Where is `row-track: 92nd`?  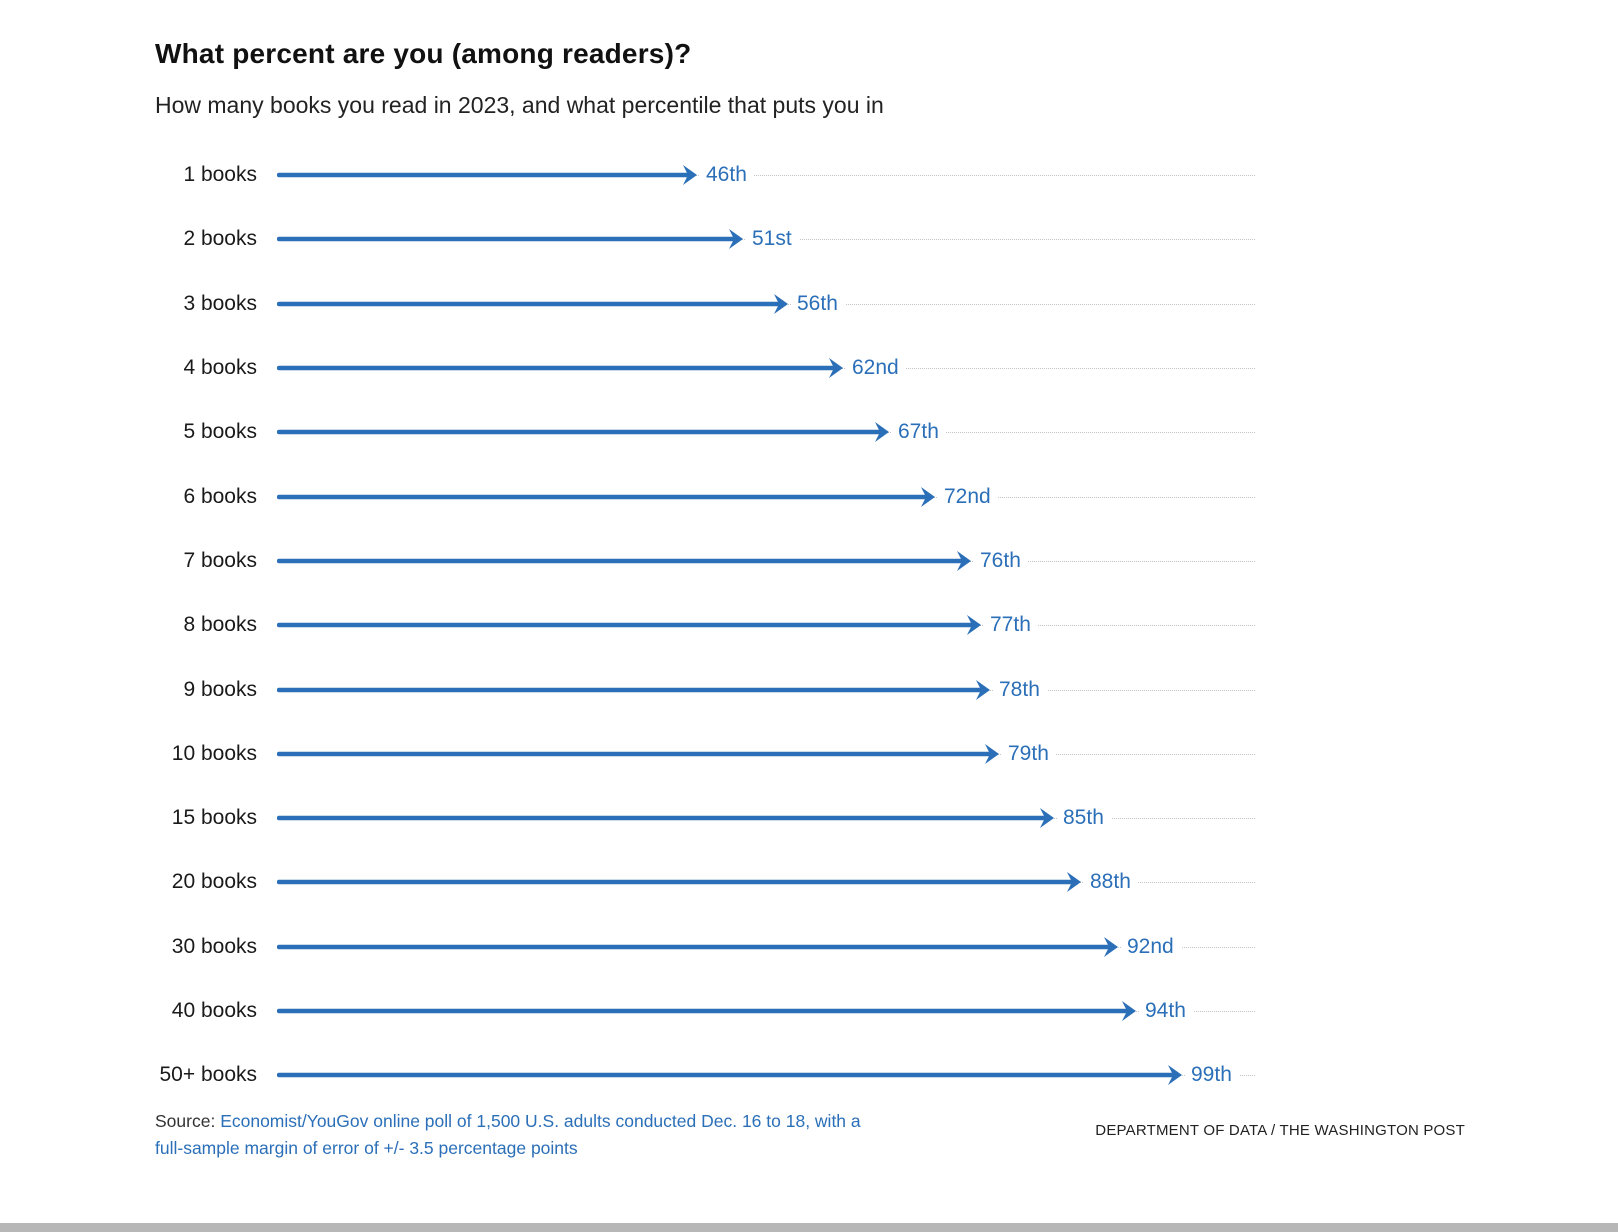 row-track: 92nd is located at coordinates (766, 947).